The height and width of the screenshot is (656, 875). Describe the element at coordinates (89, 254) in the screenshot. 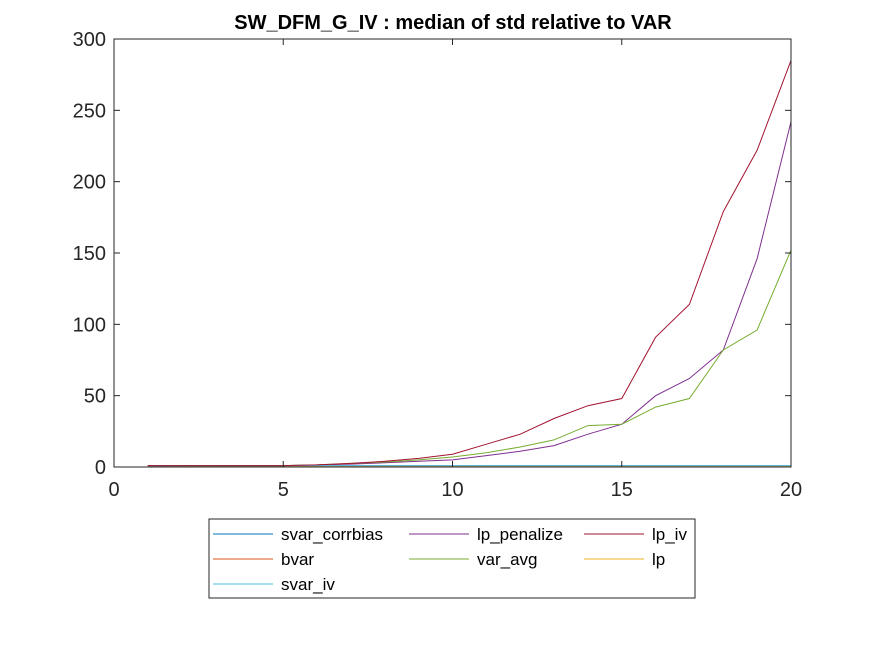

I see `y-tick-label: 150` at that location.